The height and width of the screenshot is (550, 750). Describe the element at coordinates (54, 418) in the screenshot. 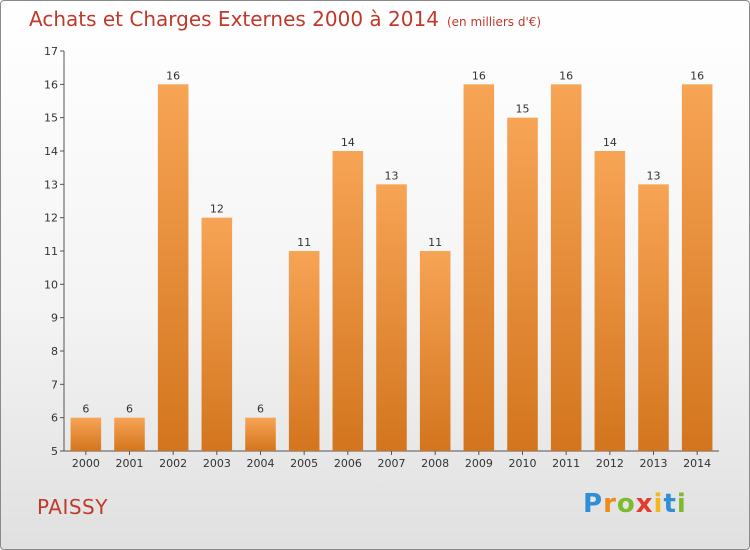

I see `y-tick-label: 6` at that location.